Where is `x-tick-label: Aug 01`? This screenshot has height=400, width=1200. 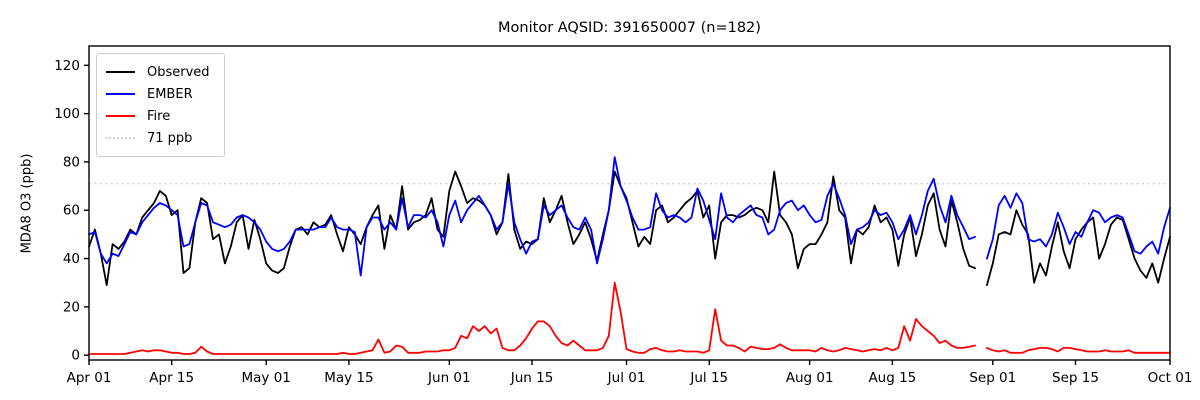 x-tick-label: Aug 01 is located at coordinates (810, 378).